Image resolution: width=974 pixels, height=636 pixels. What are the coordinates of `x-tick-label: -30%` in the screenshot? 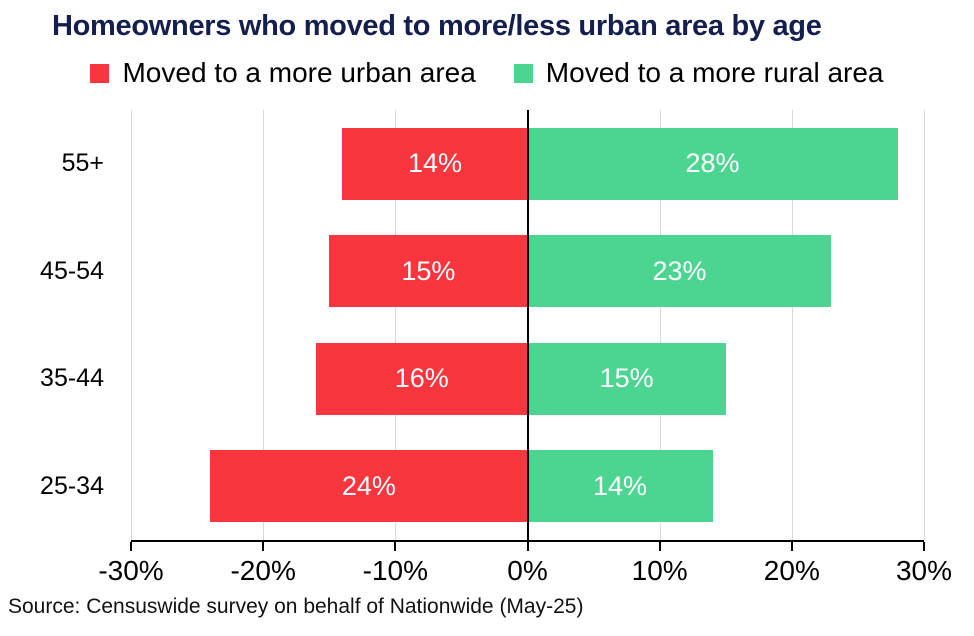 It's located at (131, 570).